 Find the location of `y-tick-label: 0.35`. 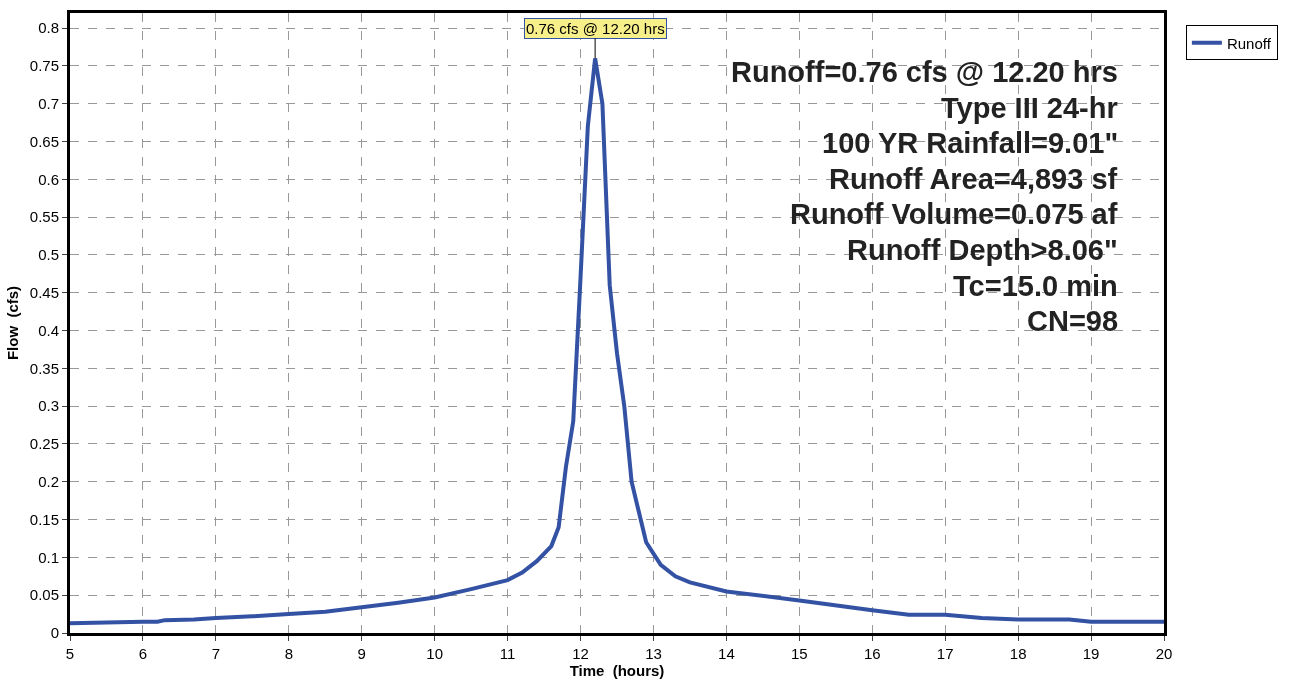

y-tick-label: 0.35 is located at coordinates (44, 368).